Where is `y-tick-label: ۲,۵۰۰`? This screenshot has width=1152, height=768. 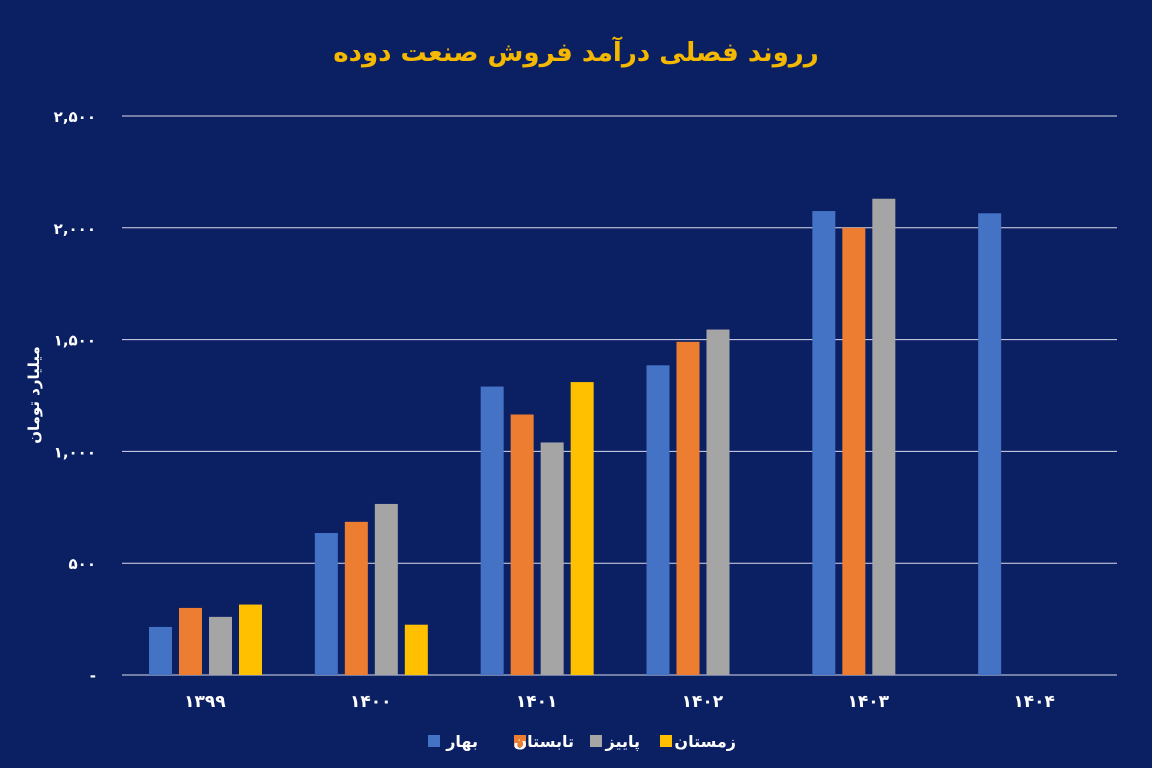 y-tick-label: ۲,۵۰۰ is located at coordinates (75, 117).